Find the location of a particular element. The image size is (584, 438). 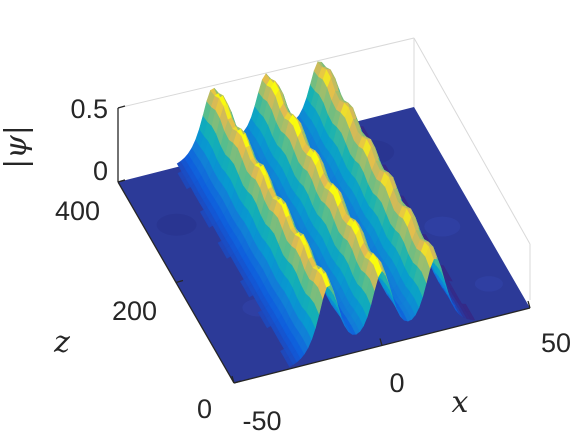

x-tick-label-1: 0 is located at coordinates (396, 383).